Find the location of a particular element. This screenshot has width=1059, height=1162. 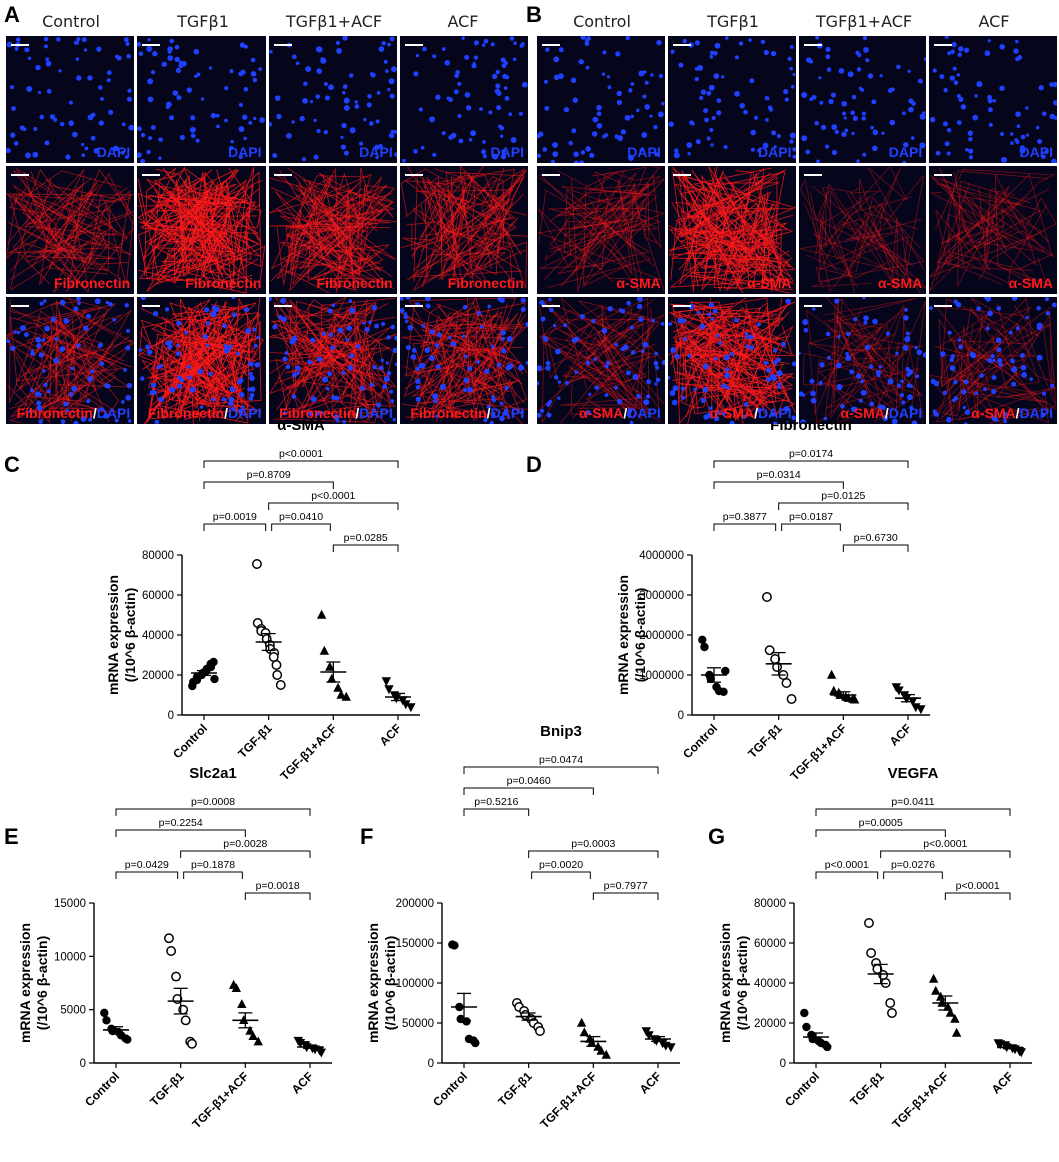

p-value-label: p=0.0019 is located at coordinates (235, 517).